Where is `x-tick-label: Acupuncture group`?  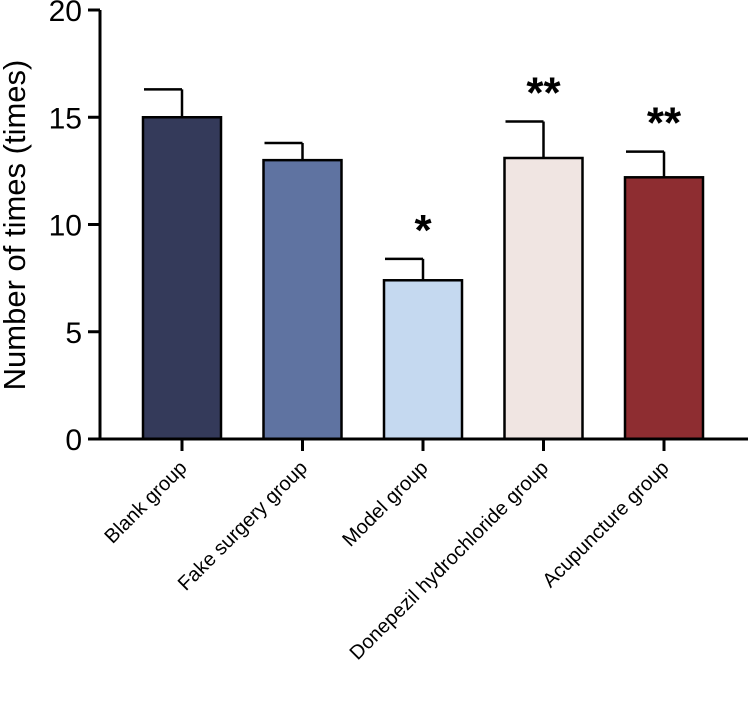
x-tick-label: Acupuncture group is located at coordinates (605, 524).